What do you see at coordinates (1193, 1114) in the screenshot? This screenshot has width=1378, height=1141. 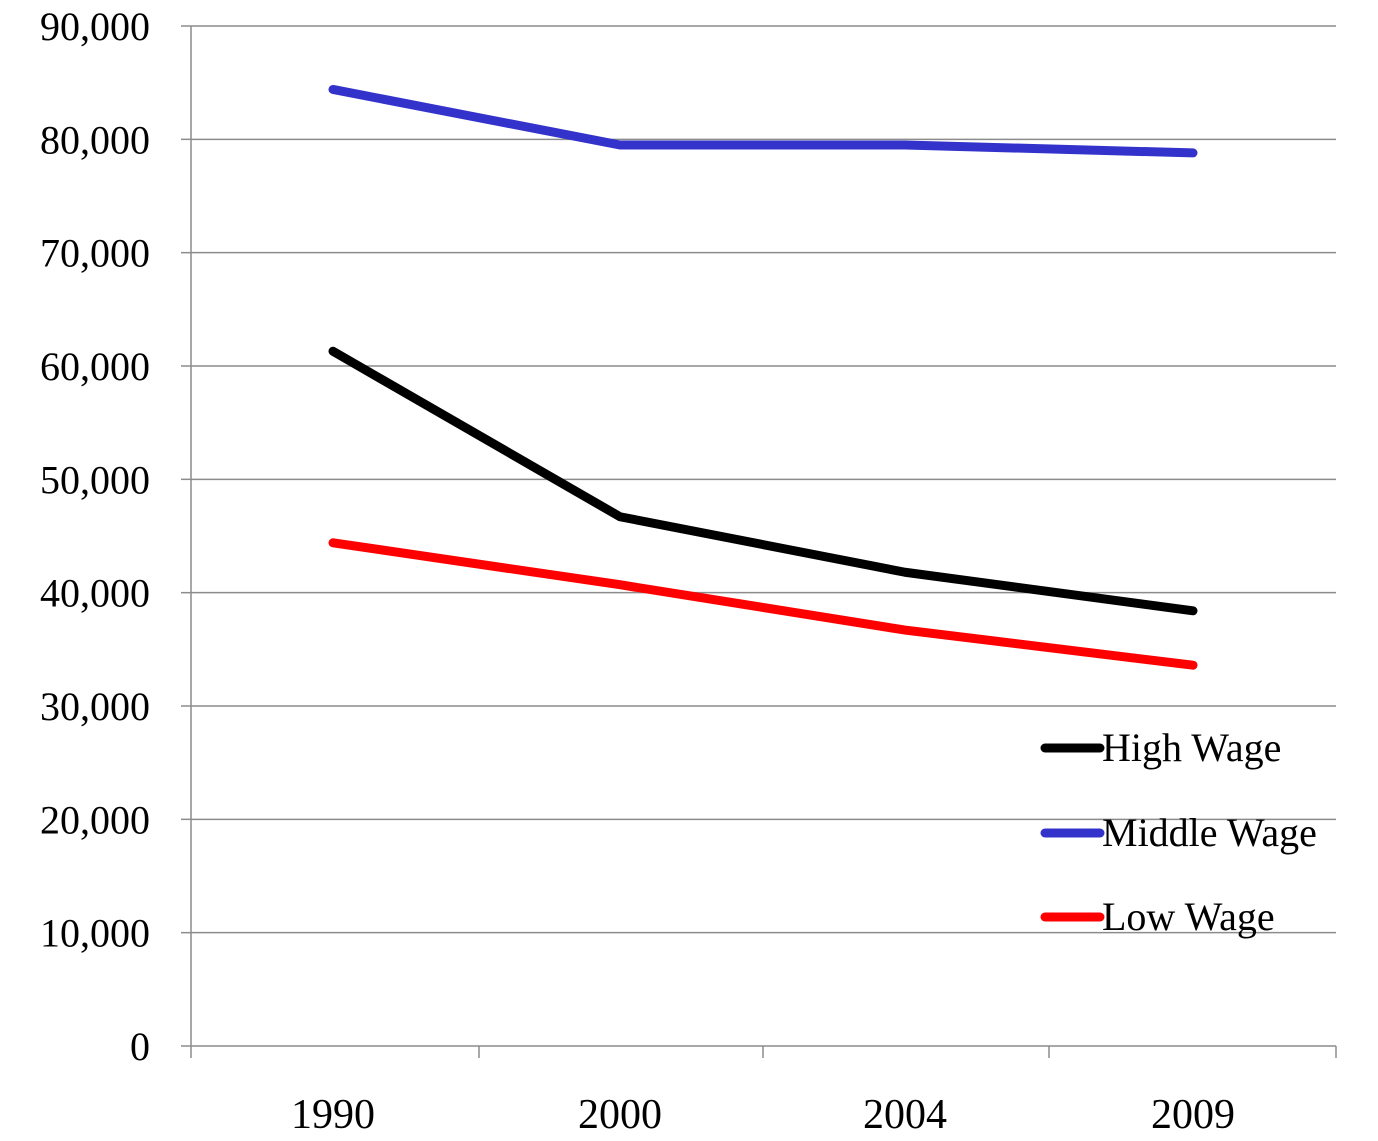 I see `x-tick-label: 2009` at bounding box center [1193, 1114].